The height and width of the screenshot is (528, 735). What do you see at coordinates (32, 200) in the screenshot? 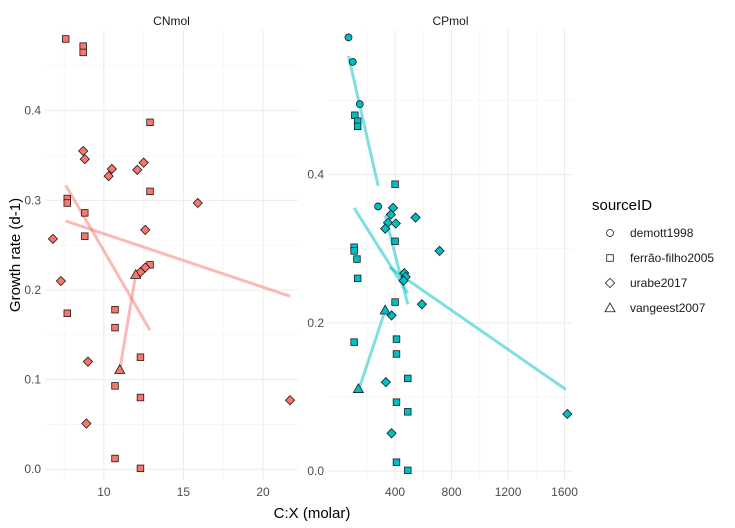
I see `y-tick-label: 0.3` at bounding box center [32, 200].